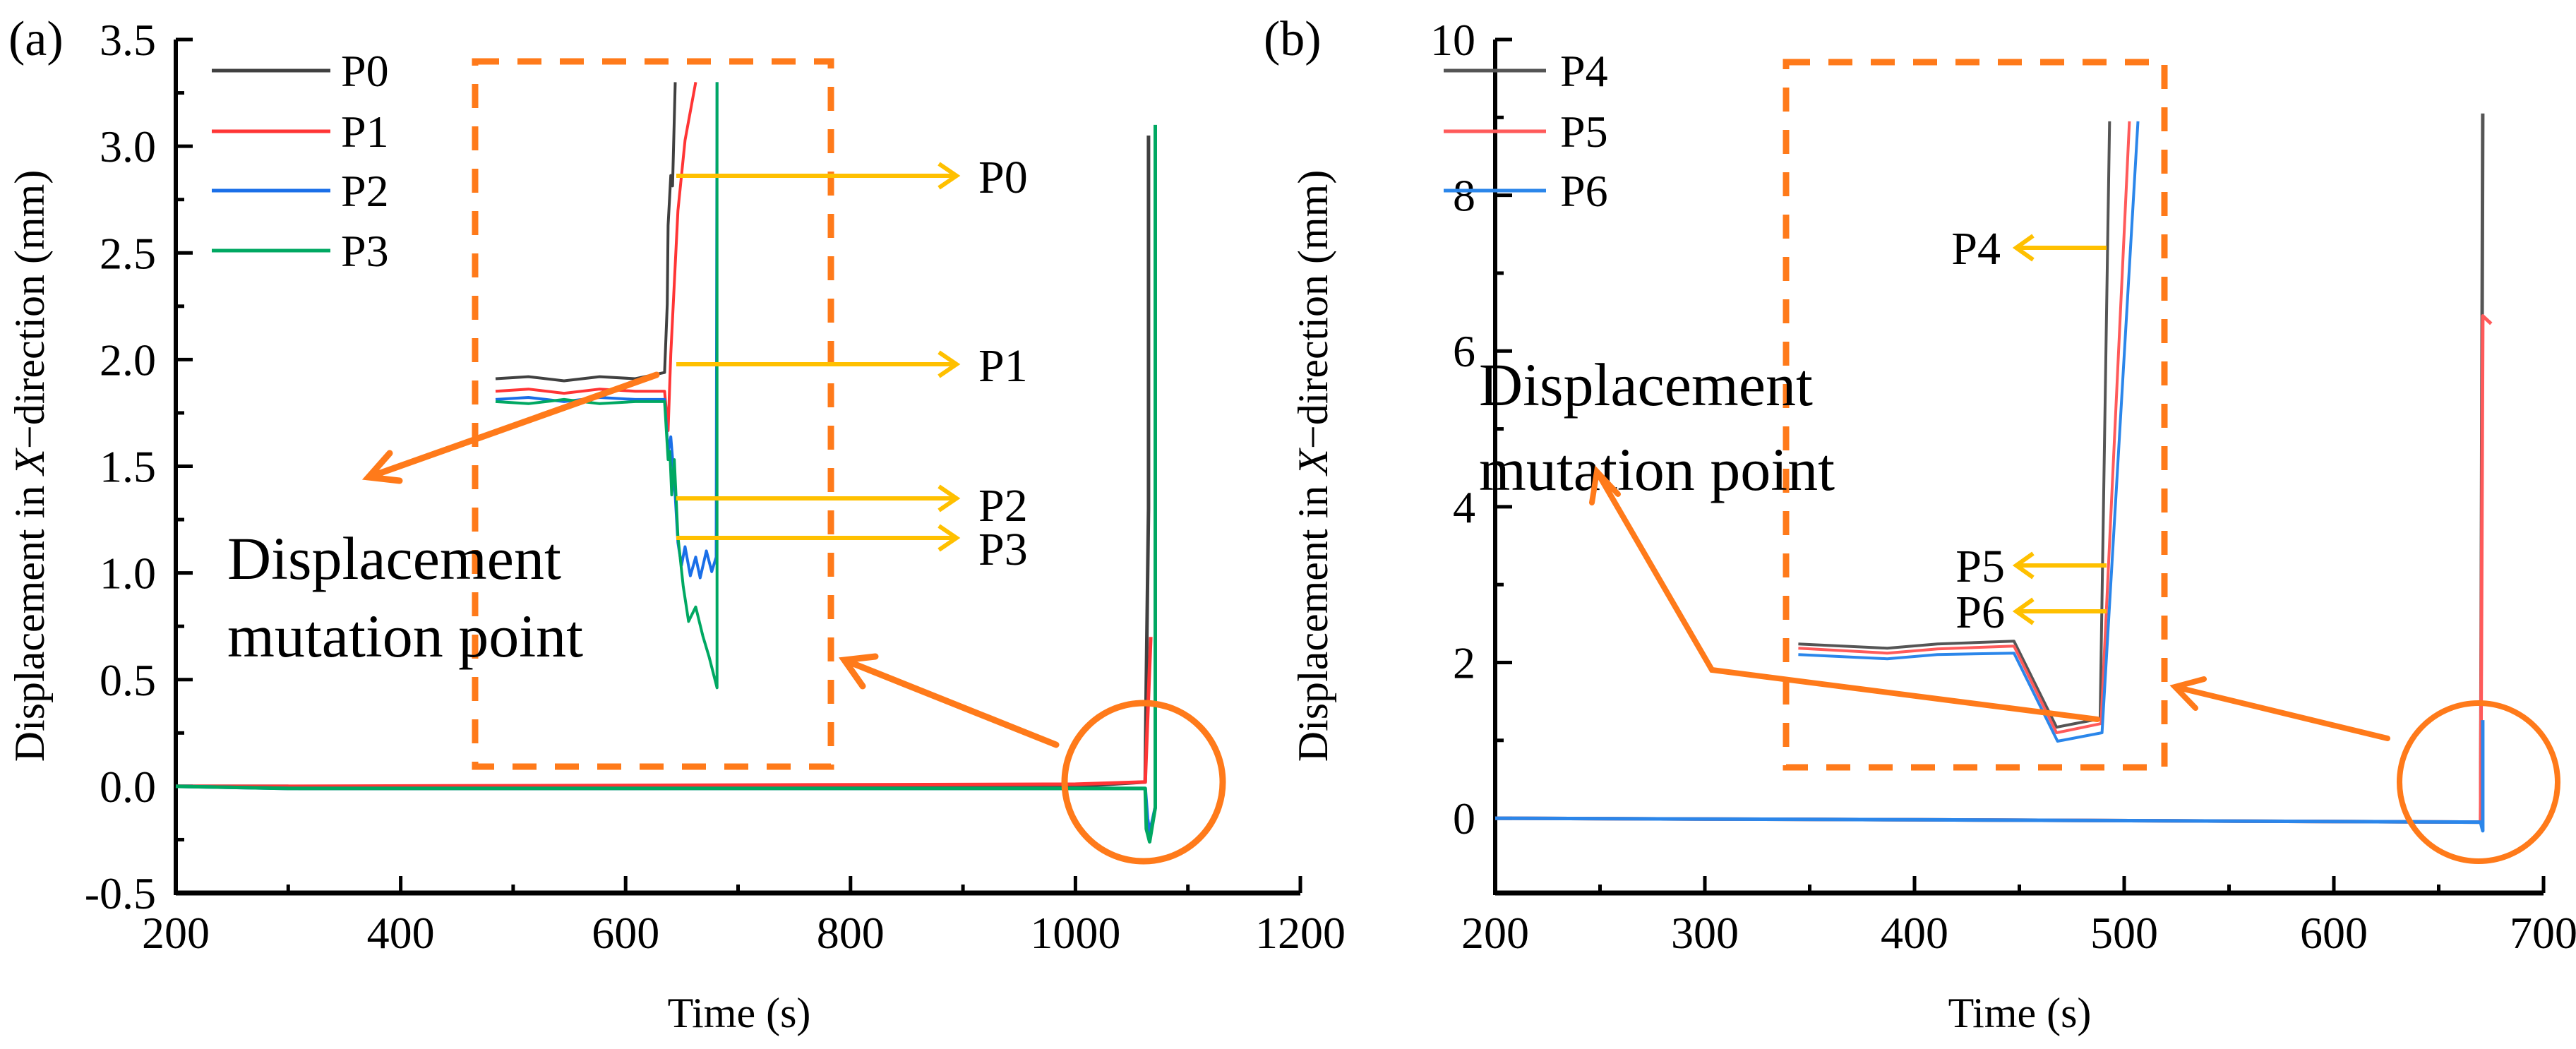  I want to click on pointer-label-p2: P2, so click(1003, 506).